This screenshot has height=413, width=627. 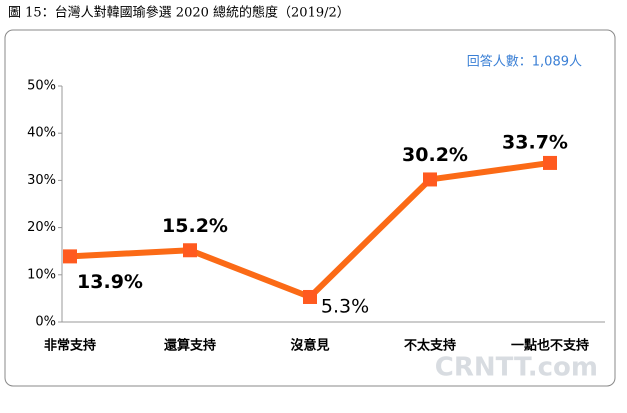 What do you see at coordinates (70, 346) in the screenshot?
I see `x-tick-label: 非常支持` at bounding box center [70, 346].